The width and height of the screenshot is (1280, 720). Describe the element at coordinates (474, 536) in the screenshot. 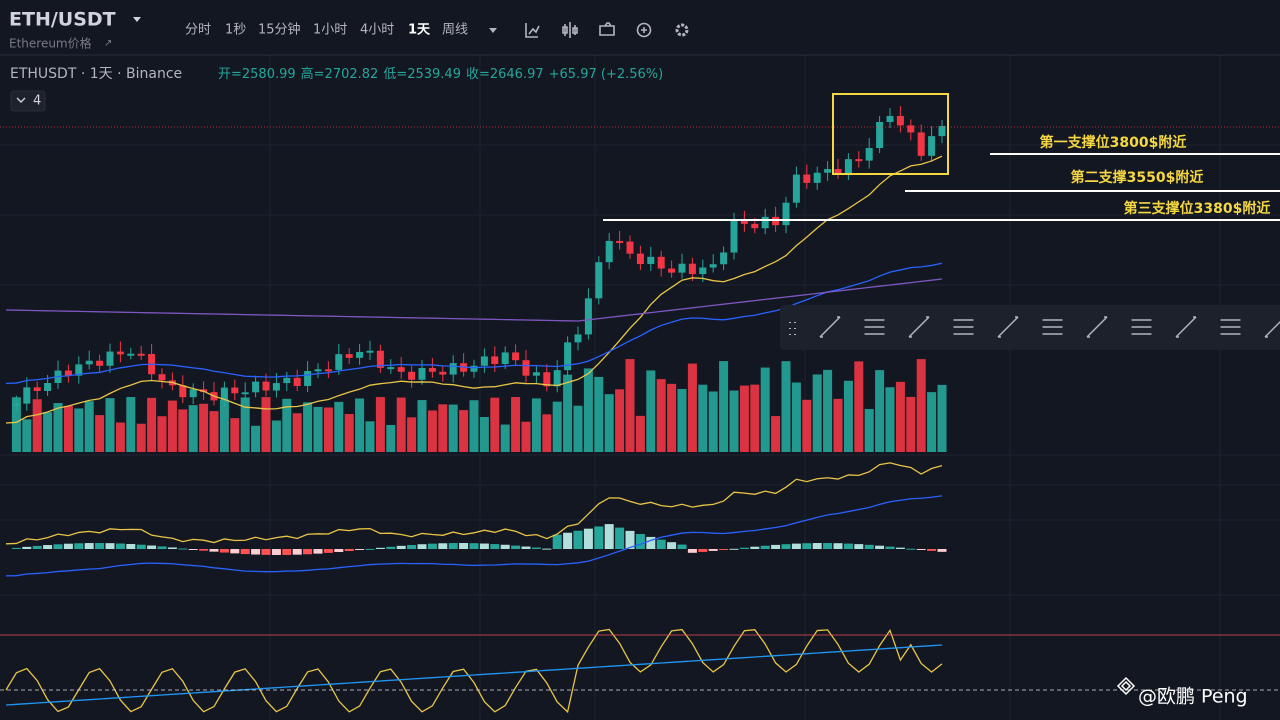

I see `signal-line` at that location.